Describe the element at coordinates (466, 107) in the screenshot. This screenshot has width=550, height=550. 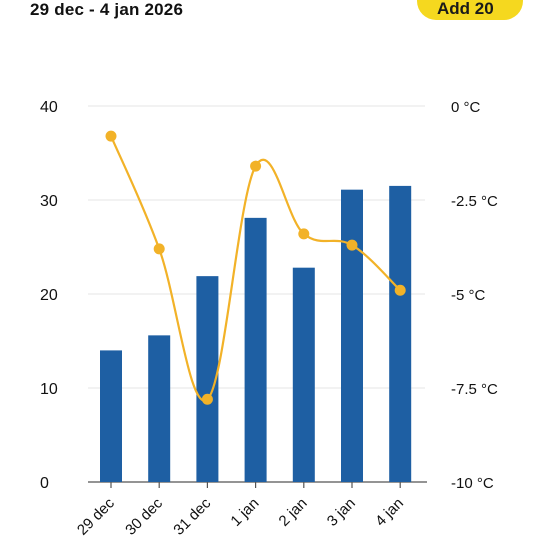
I see `y-right-tick-label: 0 °C` at that location.